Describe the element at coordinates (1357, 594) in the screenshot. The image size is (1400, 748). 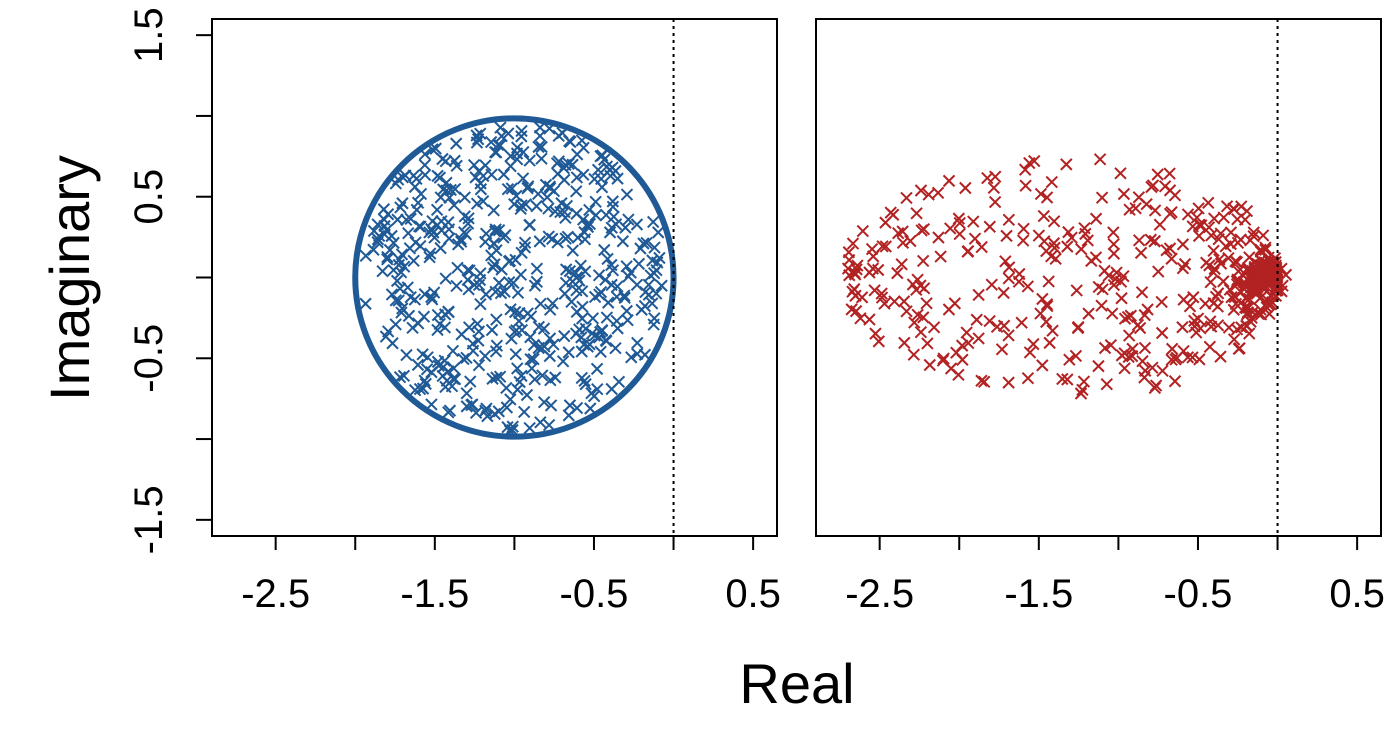
I see `x-tick-label: 0.5` at that location.